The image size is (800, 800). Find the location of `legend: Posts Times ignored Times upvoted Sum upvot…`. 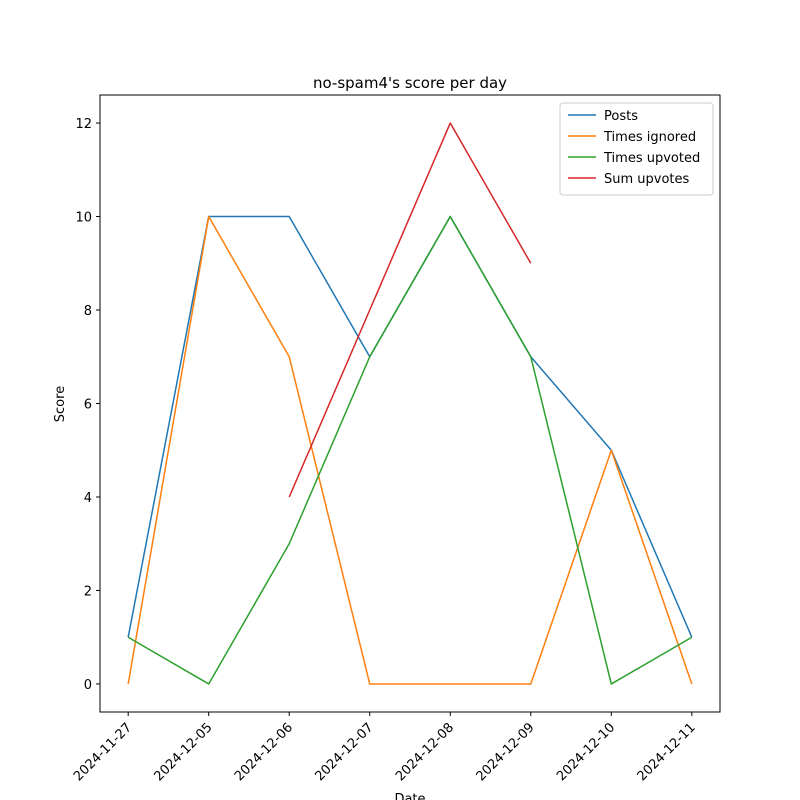

legend: Posts Times ignored Times upvoted Sum upvot… is located at coordinates (636, 149).